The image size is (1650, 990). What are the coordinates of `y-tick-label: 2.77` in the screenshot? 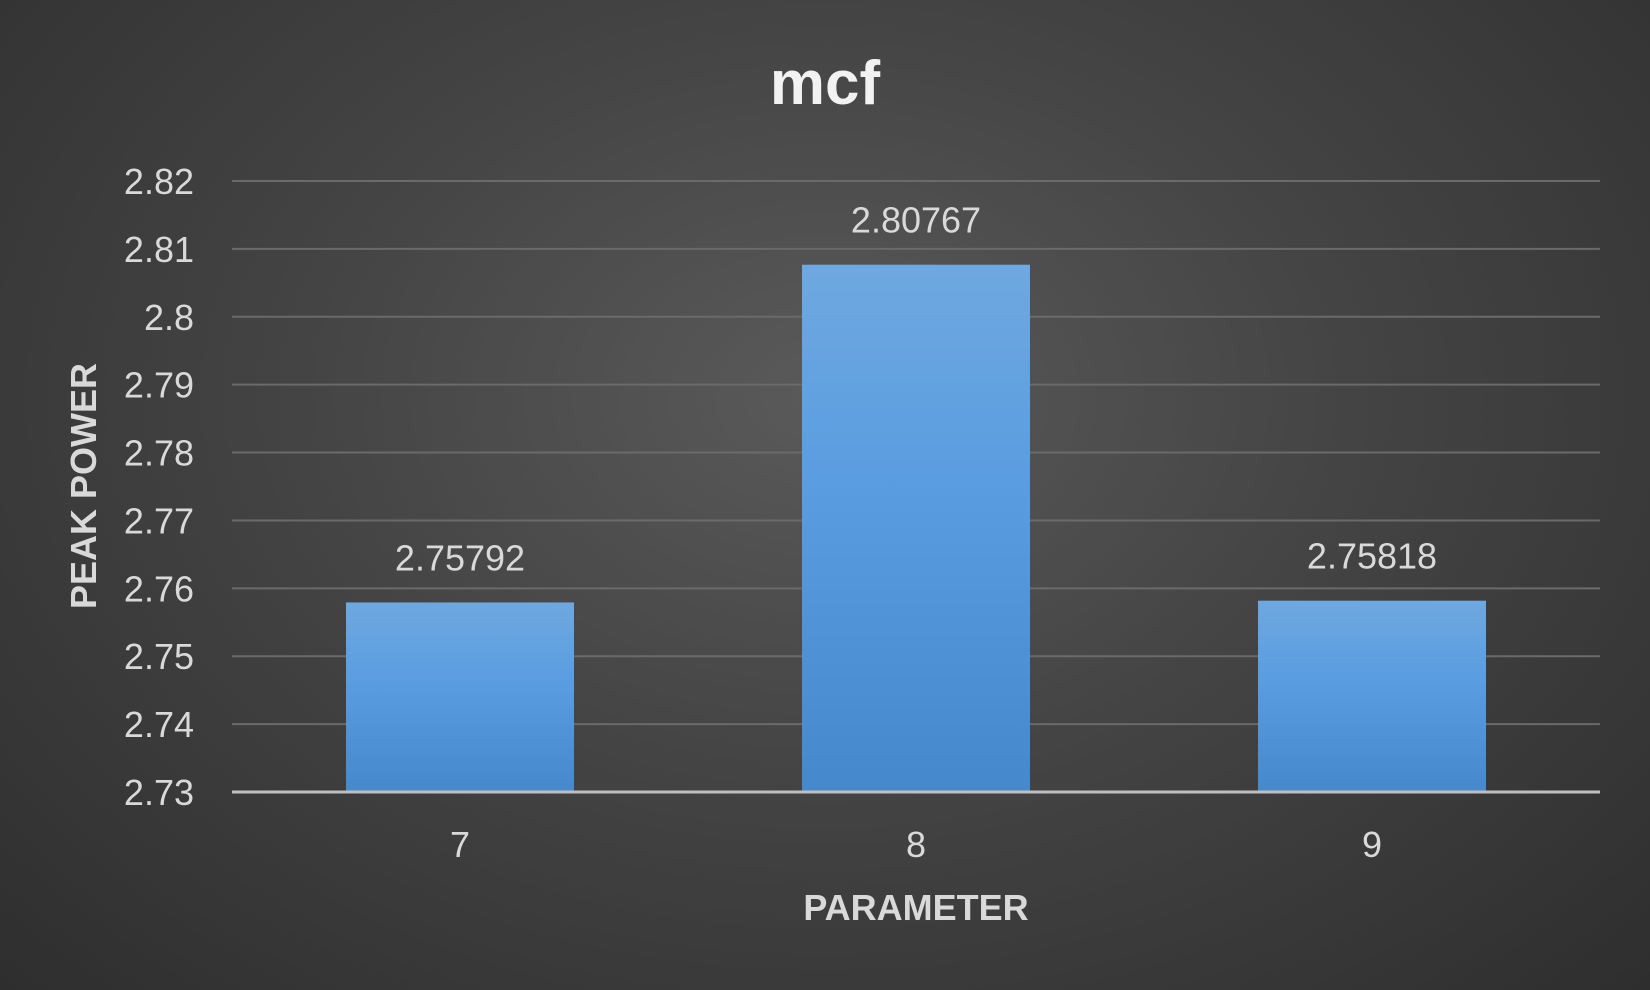 It's located at (159, 520).